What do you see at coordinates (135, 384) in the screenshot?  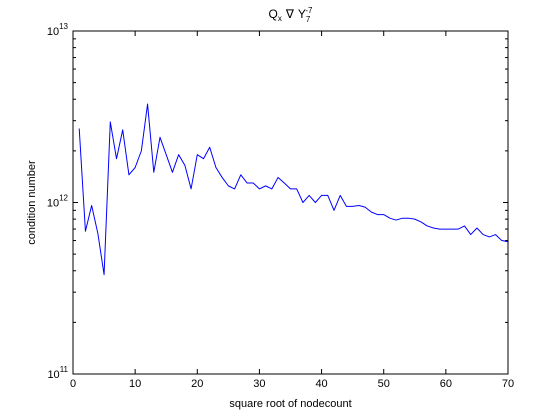 I see `x-tick-label: 10` at bounding box center [135, 384].